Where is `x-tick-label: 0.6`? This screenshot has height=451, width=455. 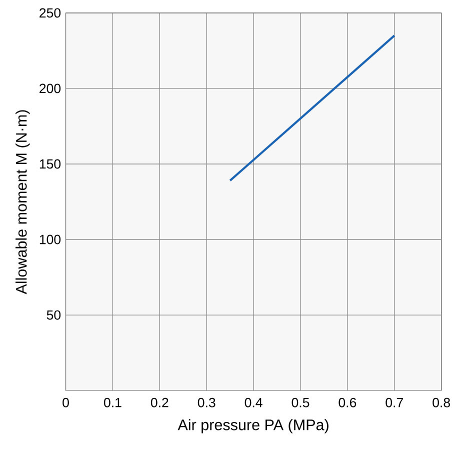
x-tick-label: 0.6 is located at coordinates (347, 403).